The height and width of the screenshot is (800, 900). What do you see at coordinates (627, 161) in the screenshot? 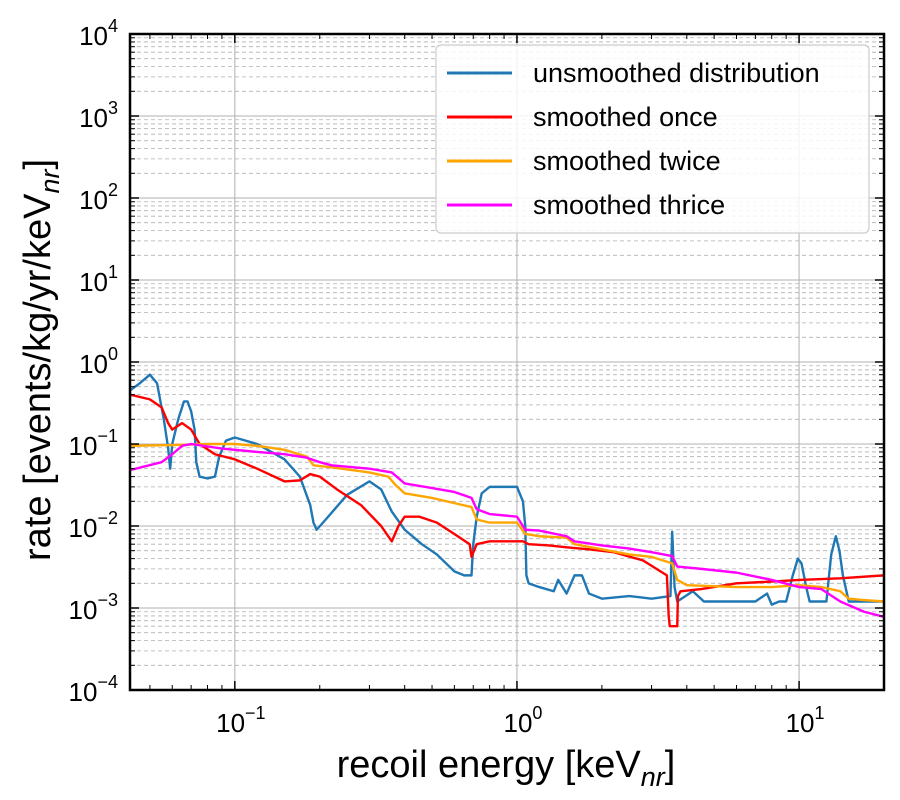
I see `legend-label-twice: smoothed twice` at bounding box center [627, 161].